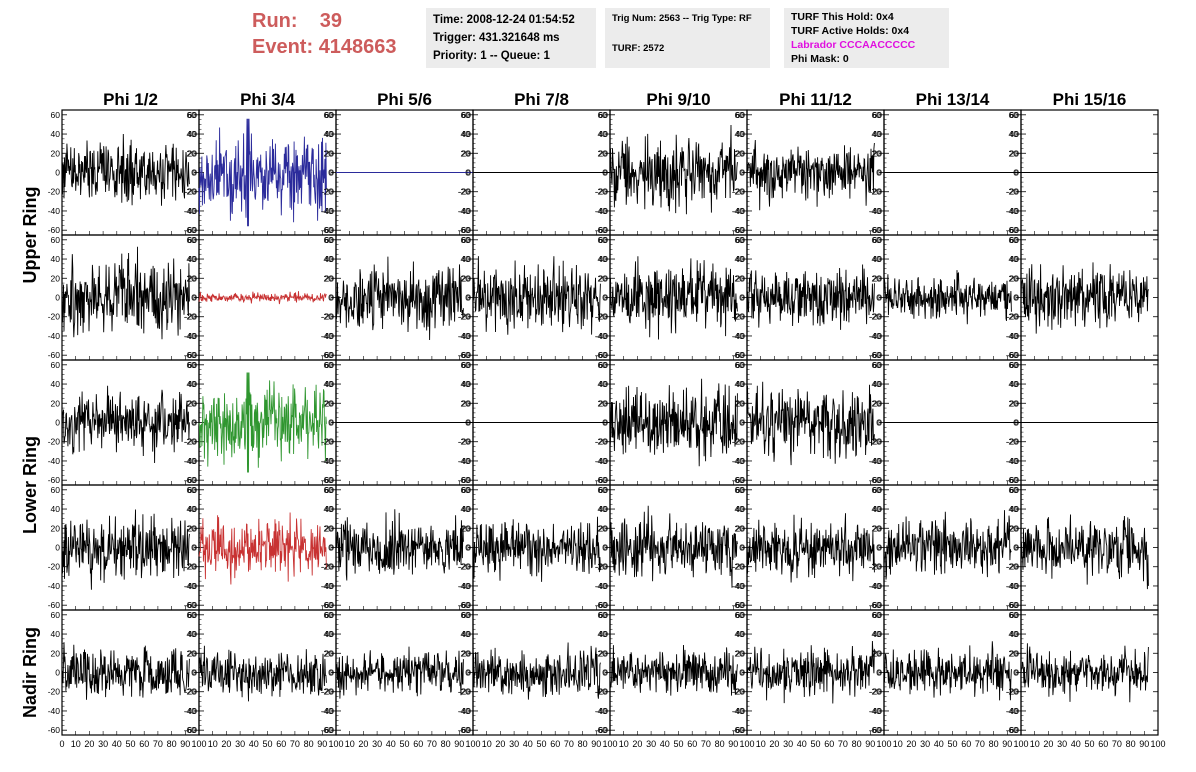 This screenshot has width=1196, height=772. I want to click on x-tick-label: 40, so click(802, 744).